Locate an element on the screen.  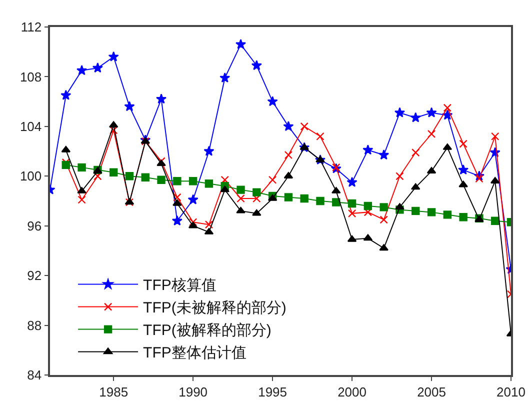
legend-label: TFP整体估计值 is located at coordinates (194, 353).